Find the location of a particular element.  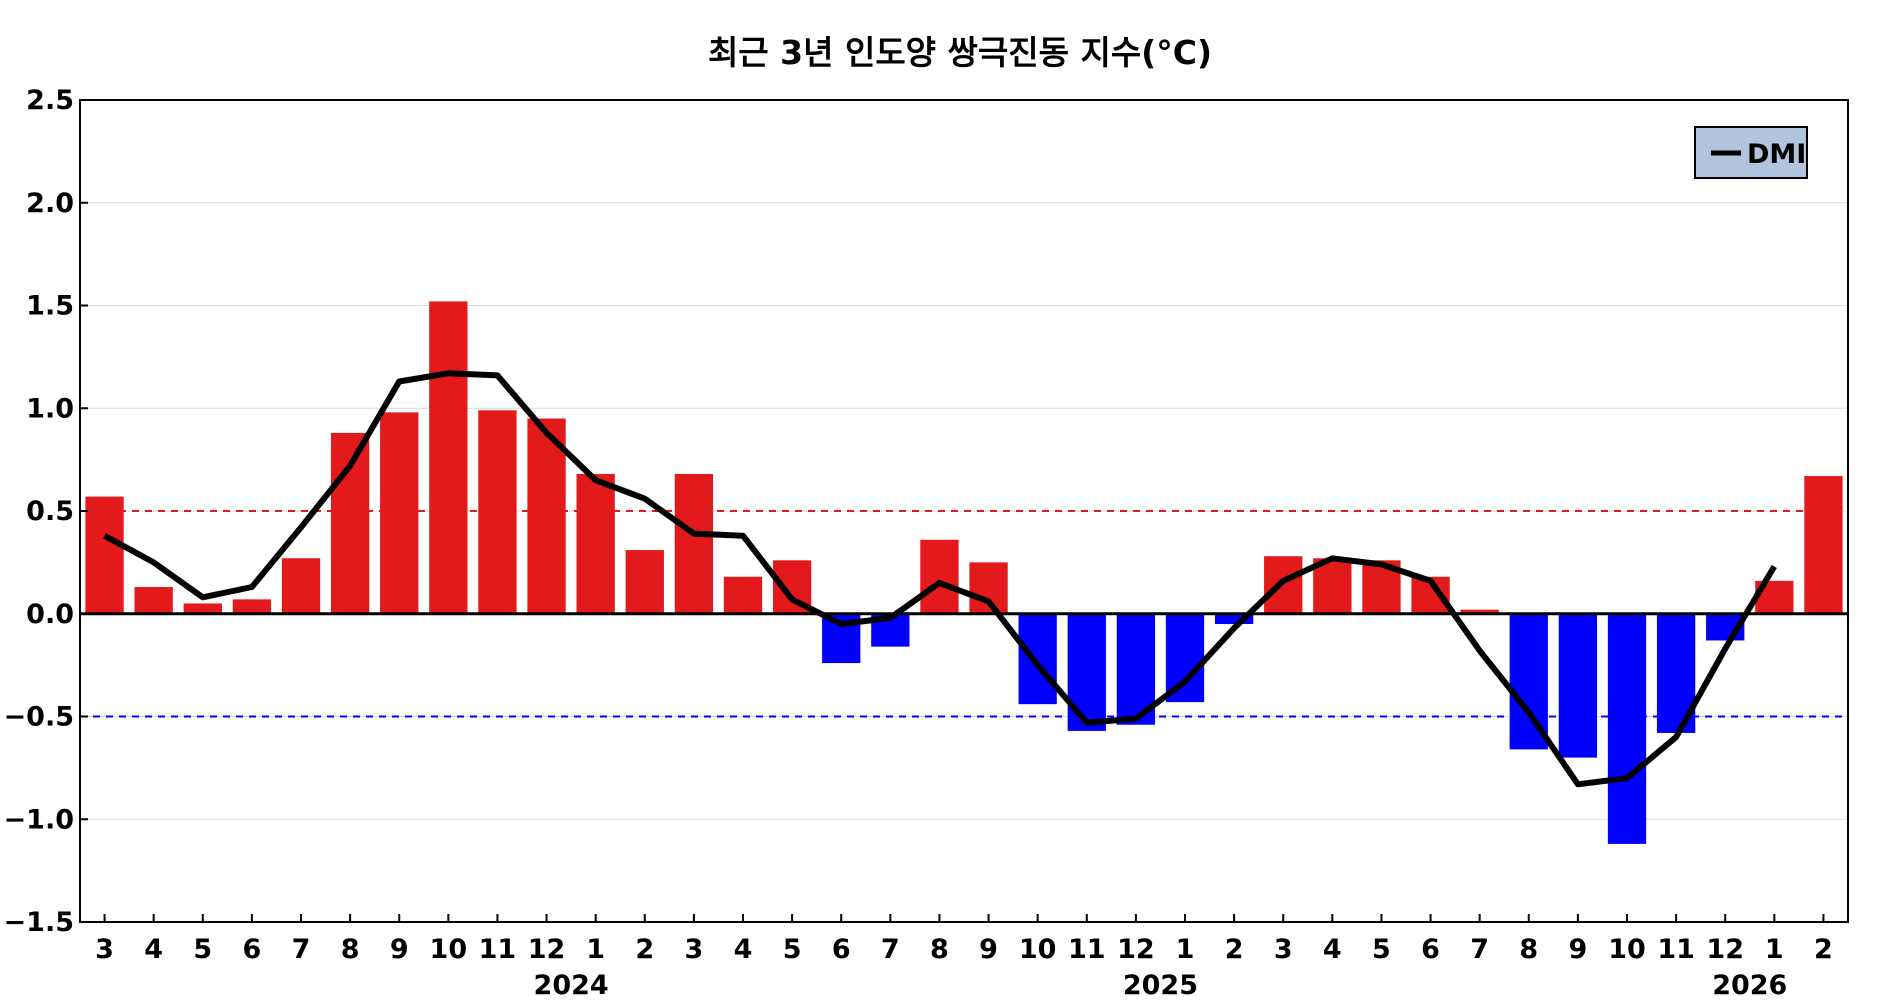

y-axis: 2.5 2.0 1.5 1.0 0.5 0.0 −0.5 −1.0 −1.5 is located at coordinates (46, 511).